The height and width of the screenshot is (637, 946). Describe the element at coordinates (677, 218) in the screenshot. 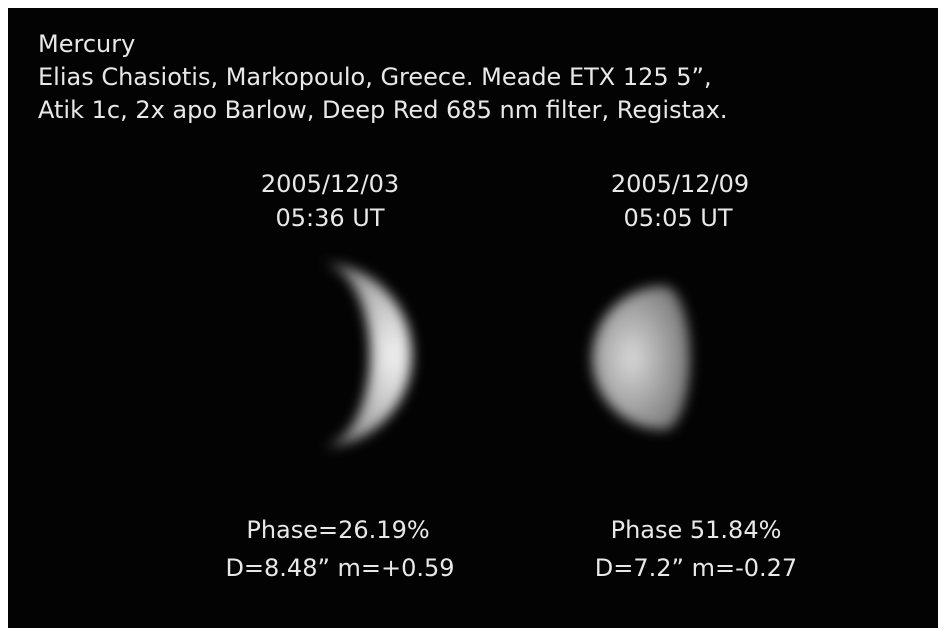

I see `time: 05:05 UT` at that location.